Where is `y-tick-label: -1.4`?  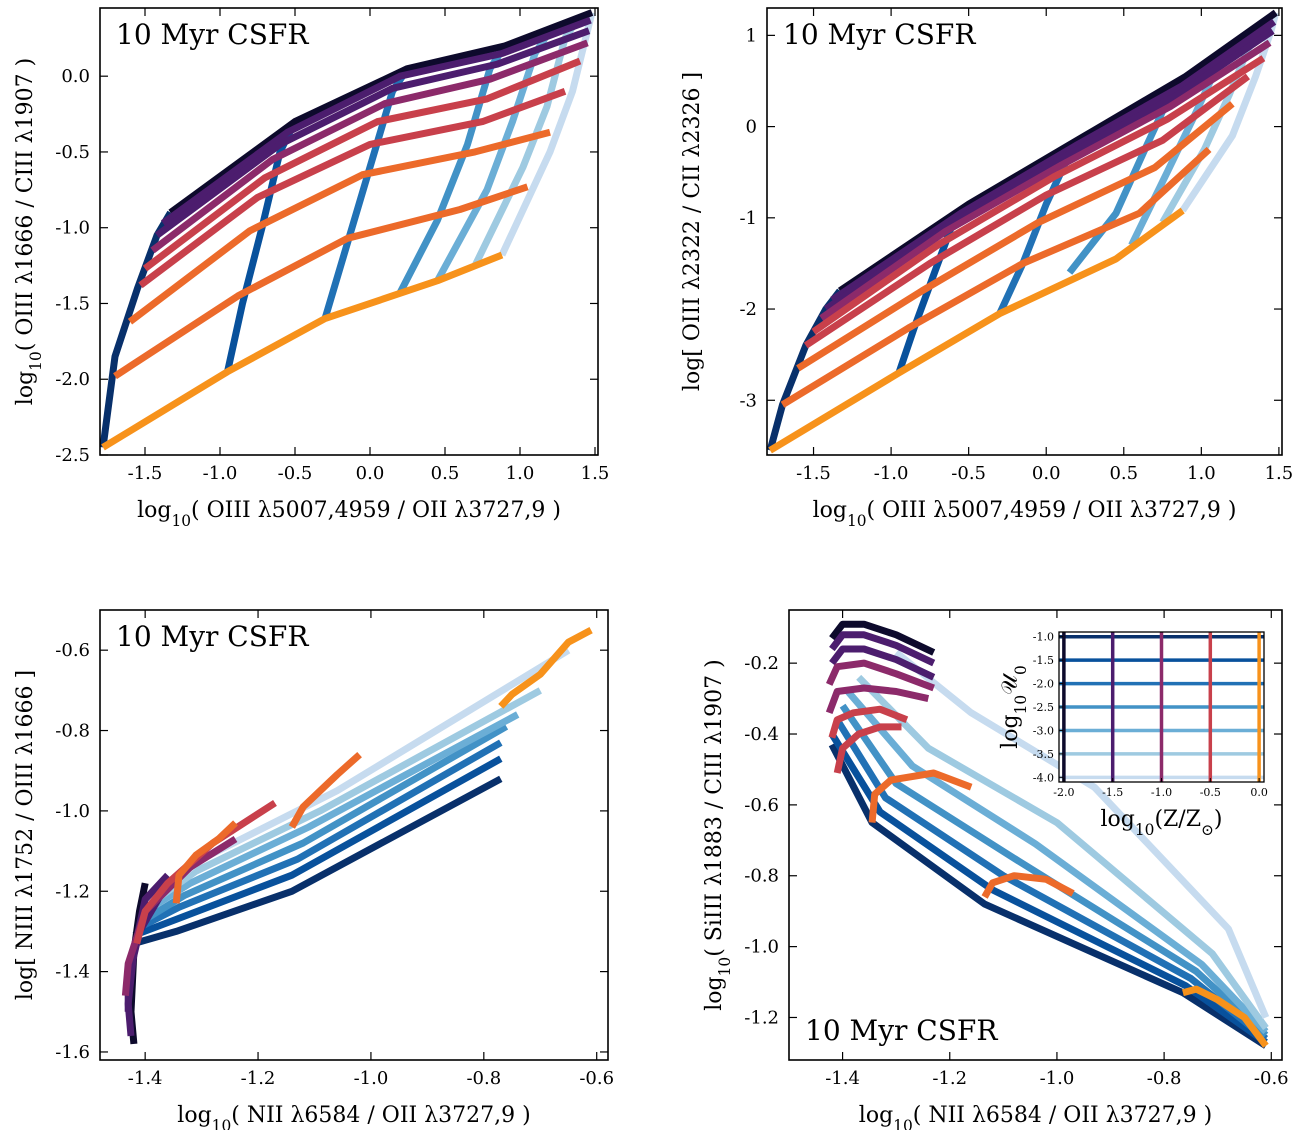 y-tick-label: -1.4 is located at coordinates (72, 972).